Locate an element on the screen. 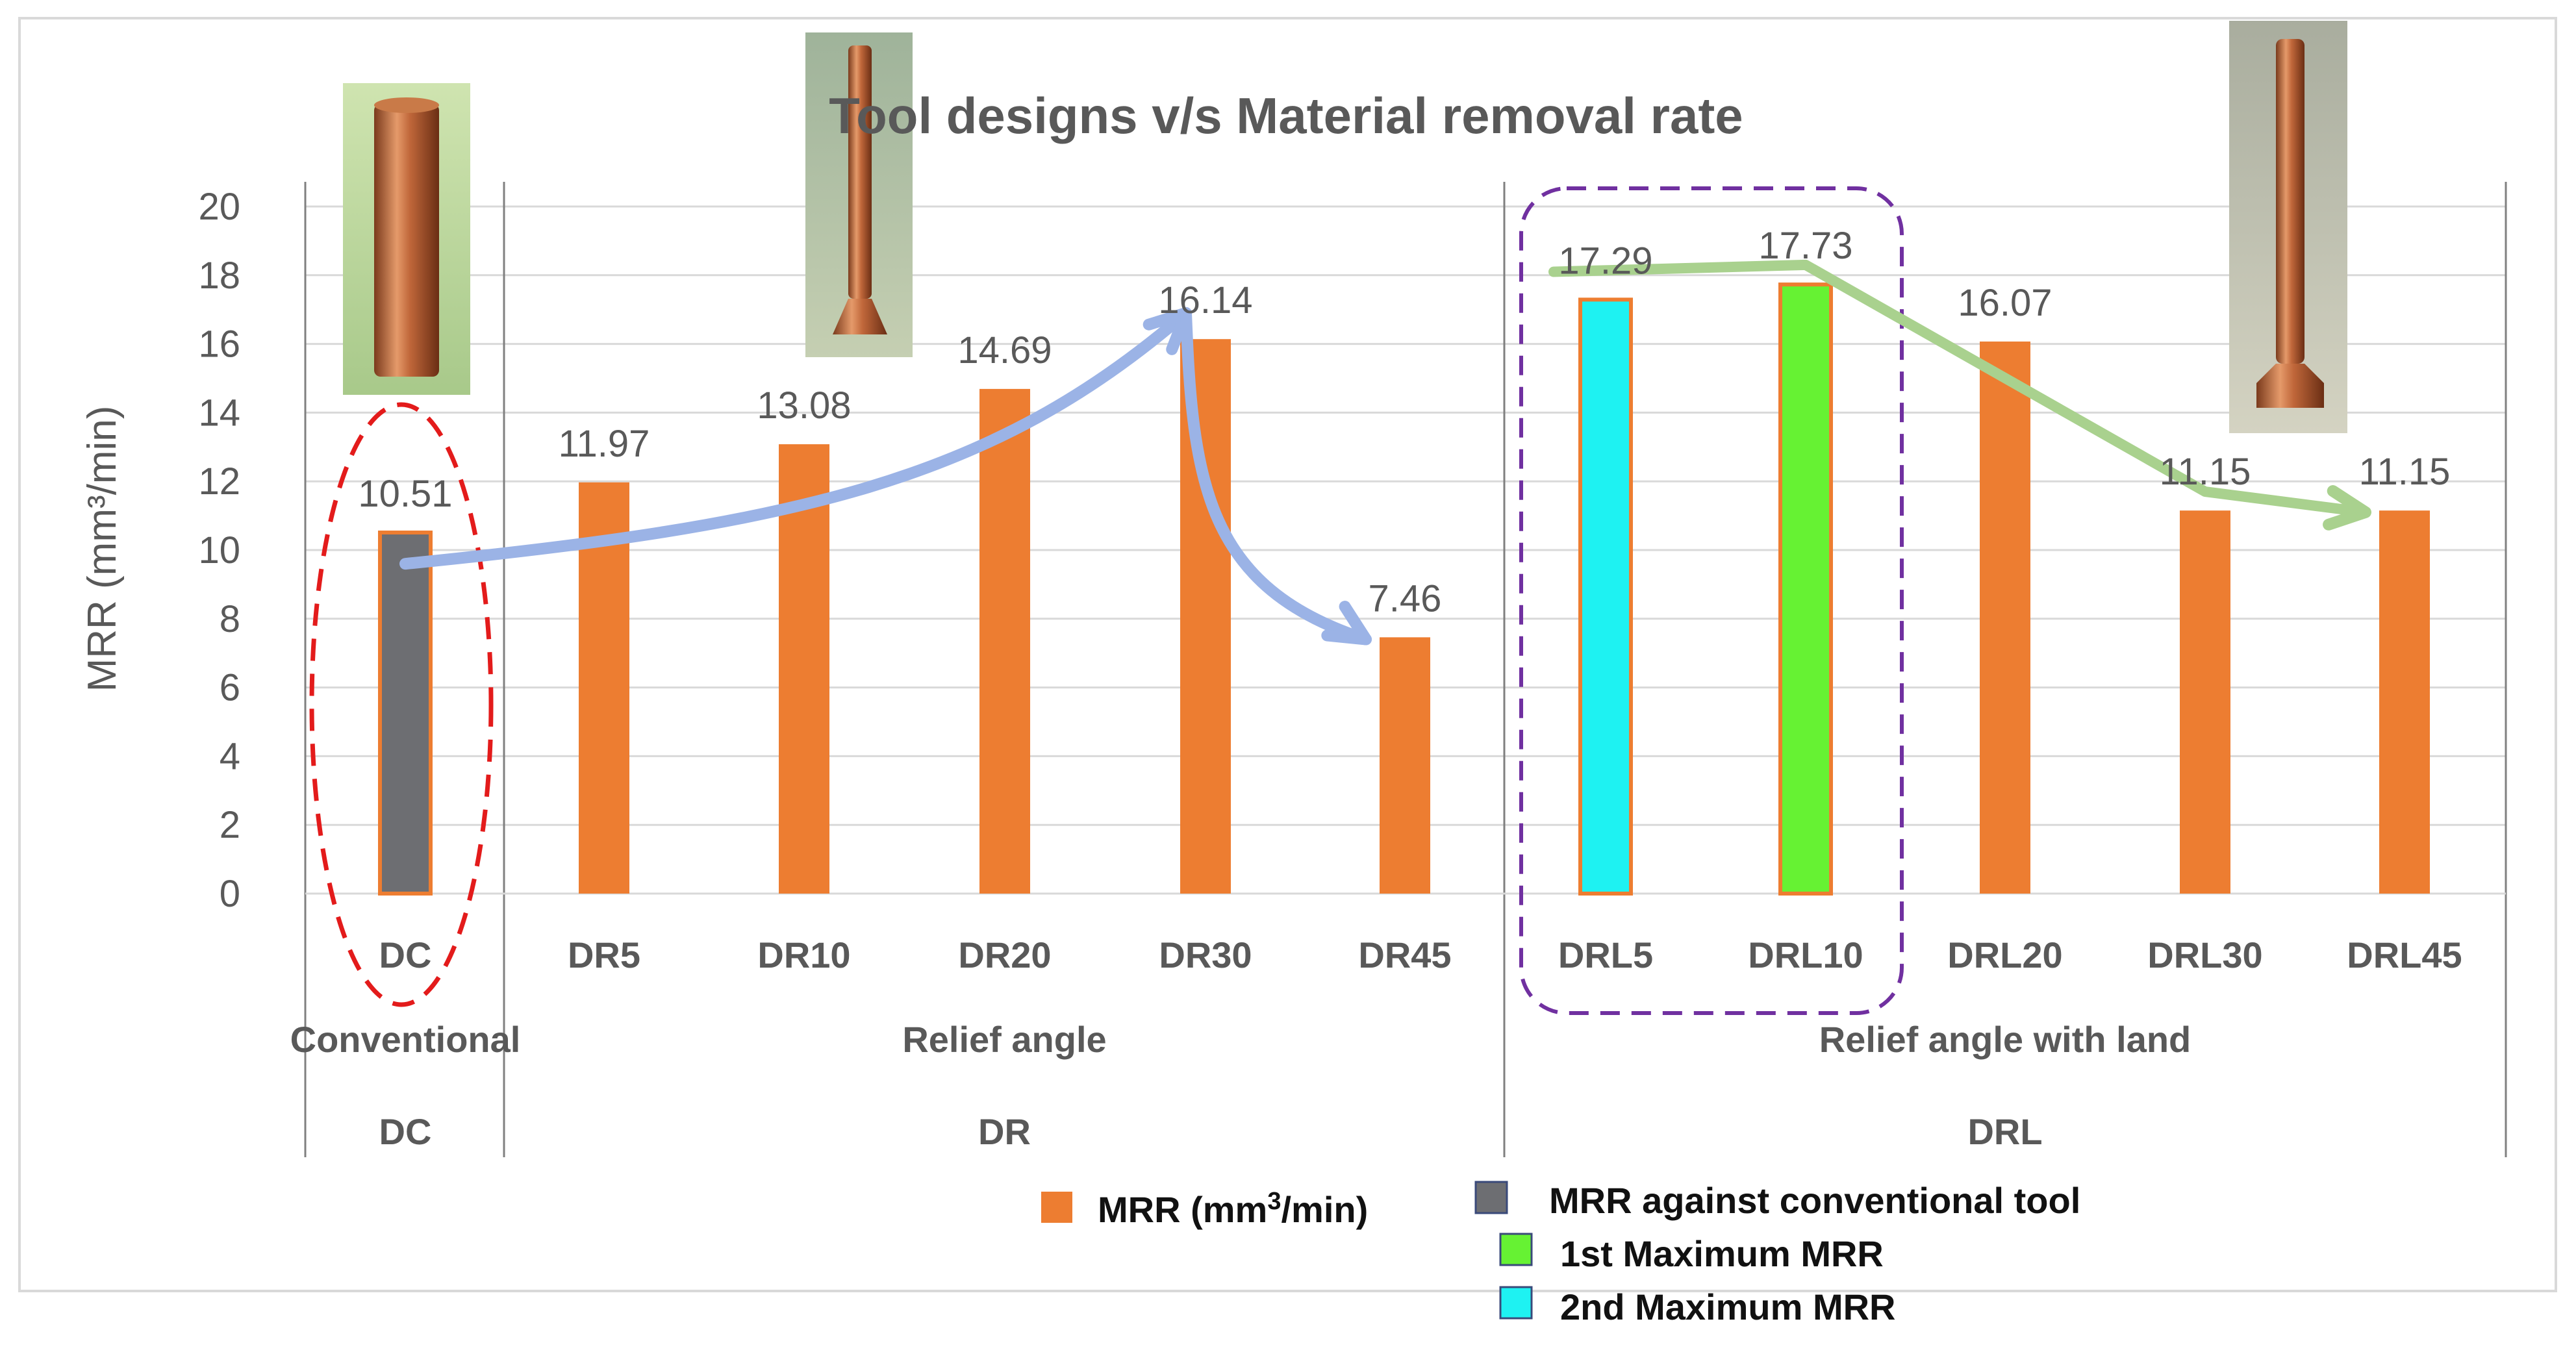 This screenshot has width=2576, height=1354. bar-DRL10 is located at coordinates (1806, 589).